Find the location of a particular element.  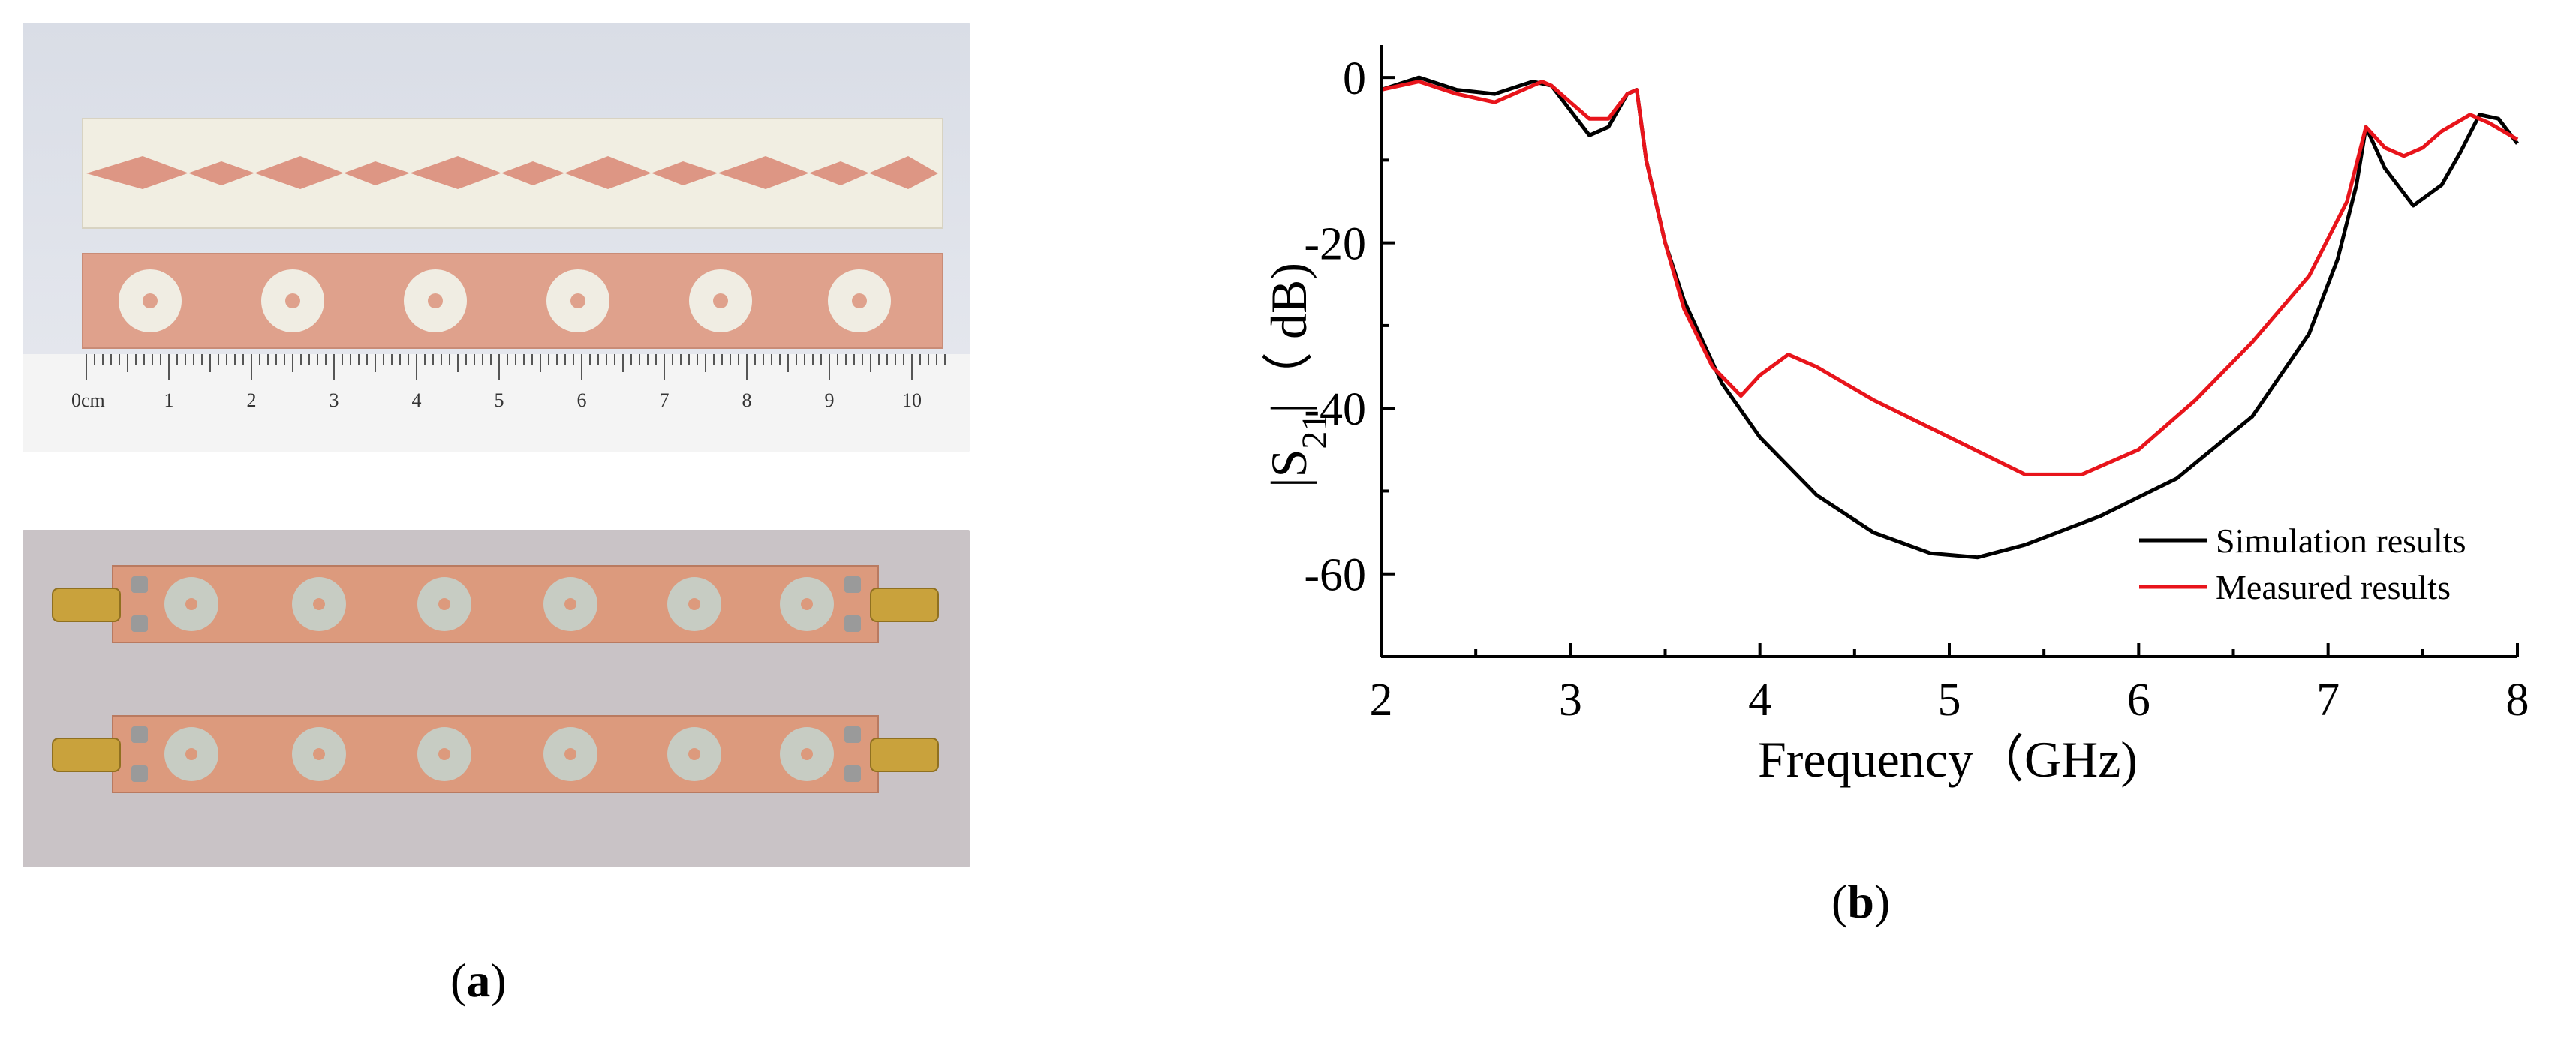

y-tick-label: -20 is located at coordinates (1335, 244).